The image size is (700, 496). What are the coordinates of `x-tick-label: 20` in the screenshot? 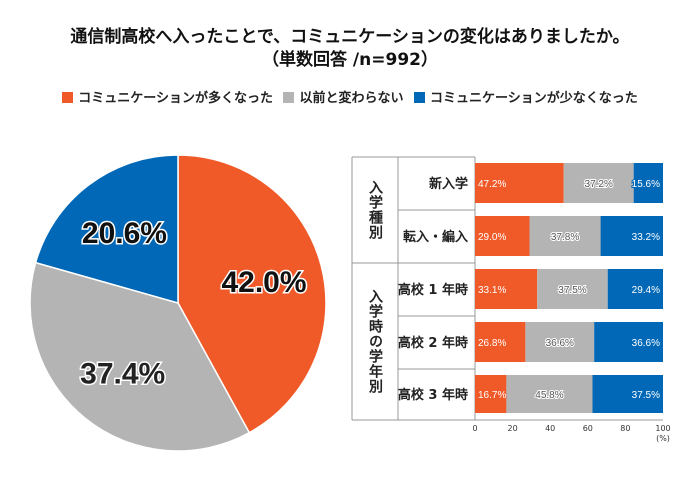 It's located at (513, 428).